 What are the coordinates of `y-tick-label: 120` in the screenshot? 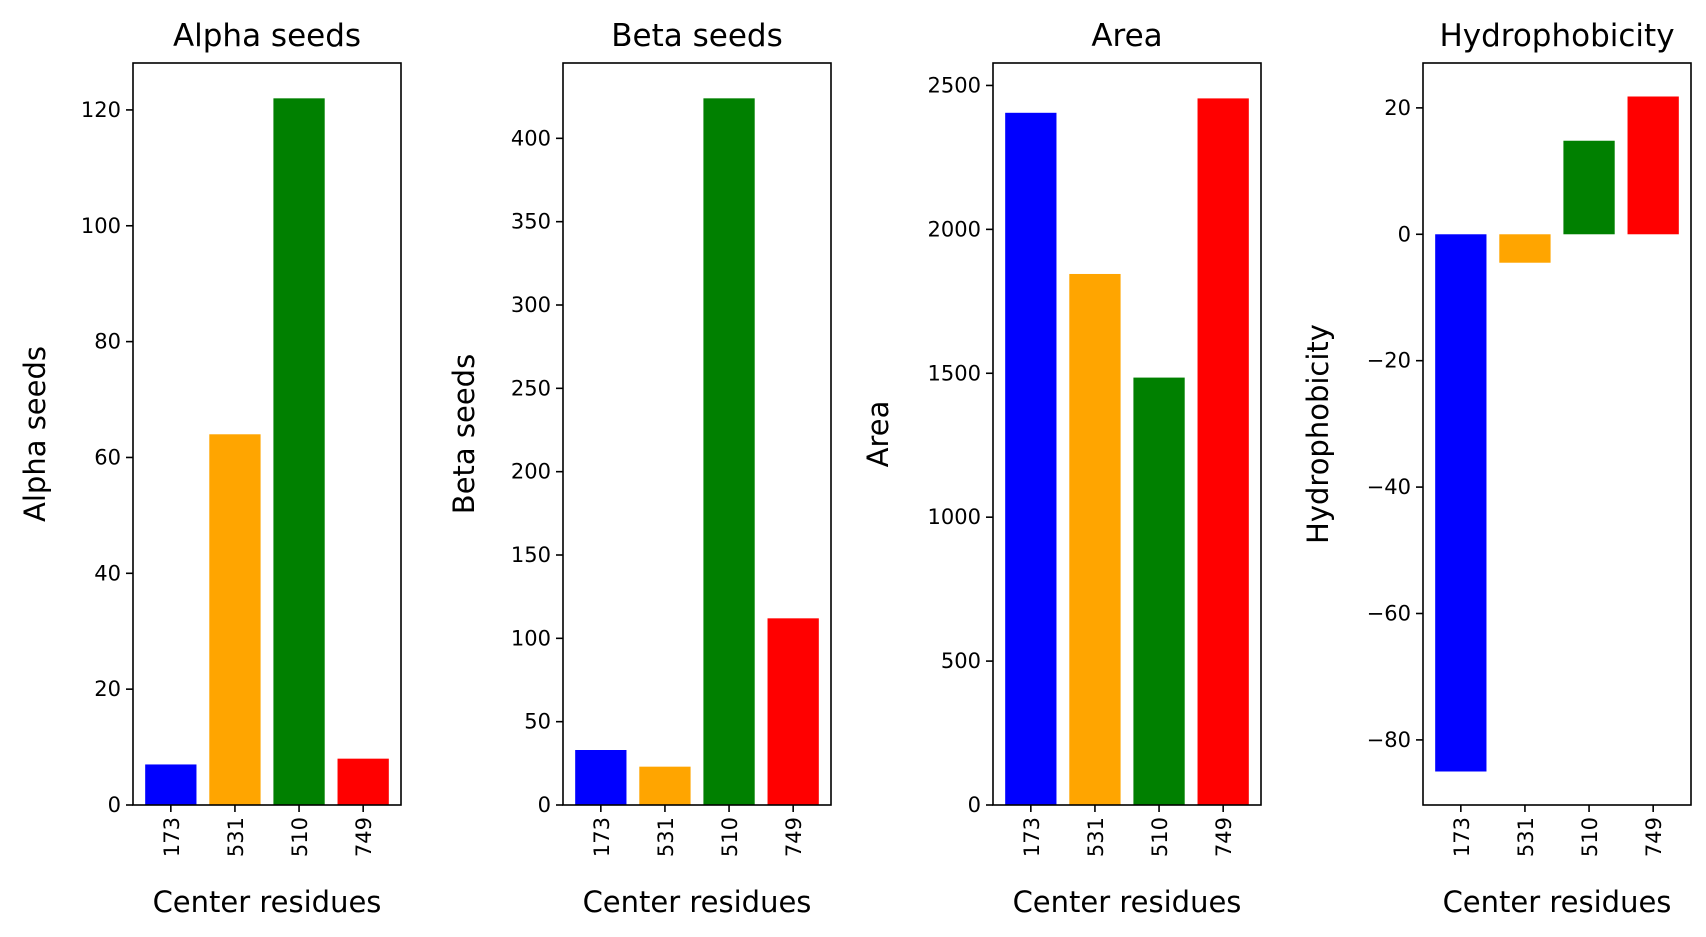 It's located at (101, 110).